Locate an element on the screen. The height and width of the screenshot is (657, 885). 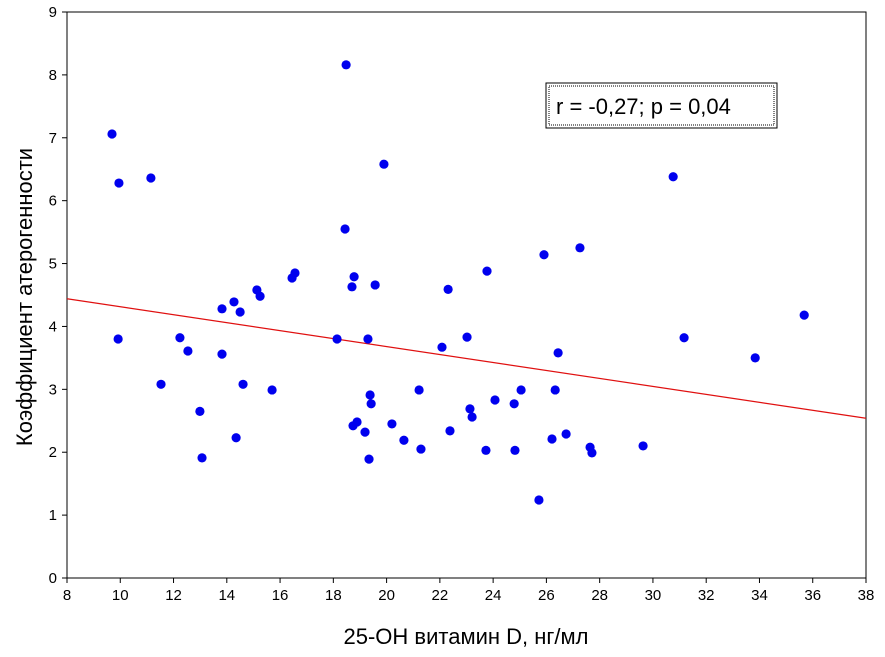
x-tick-label: 18 is located at coordinates (333, 595).